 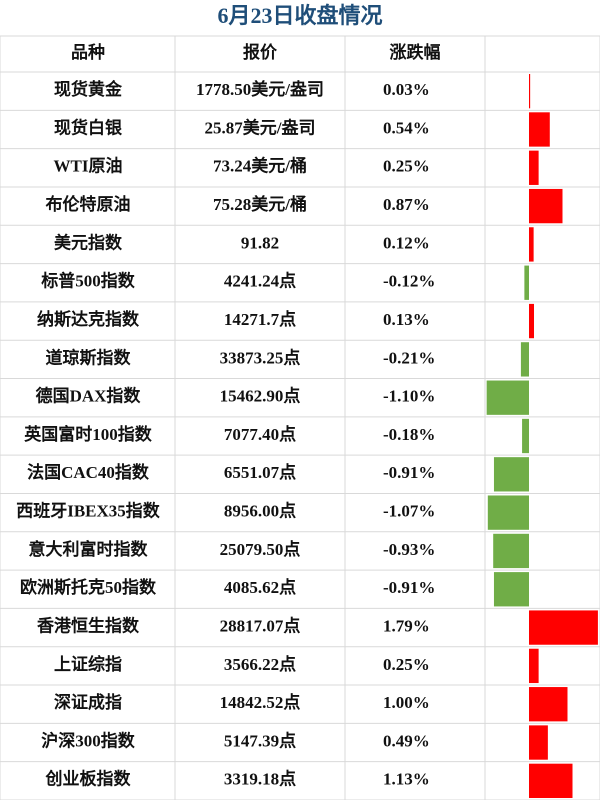 What do you see at coordinates (88, 472) in the screenshot?
I see `name-cell: 法国CAC40指数` at bounding box center [88, 472].